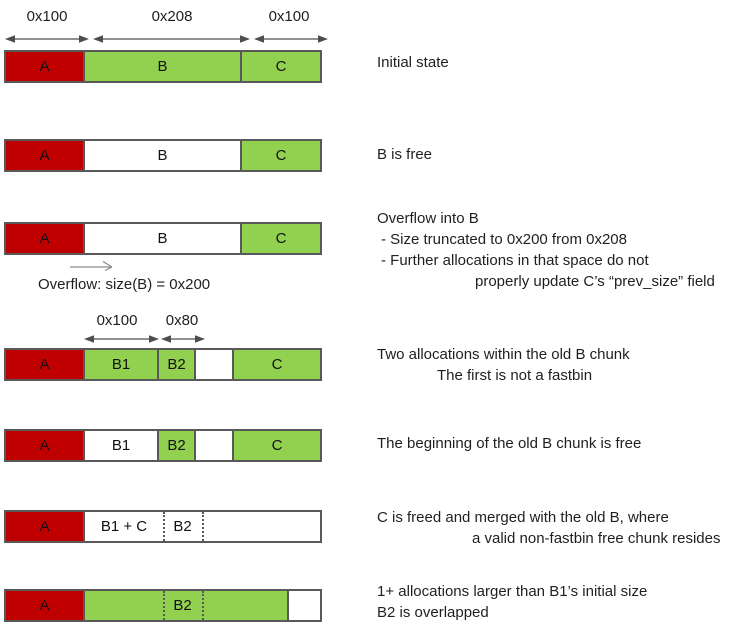 Image resolution: width=749 pixels, height=628 pixels. What do you see at coordinates (289, 16) in the screenshot?
I see `dim-label-0x100-c: 0x100` at bounding box center [289, 16].